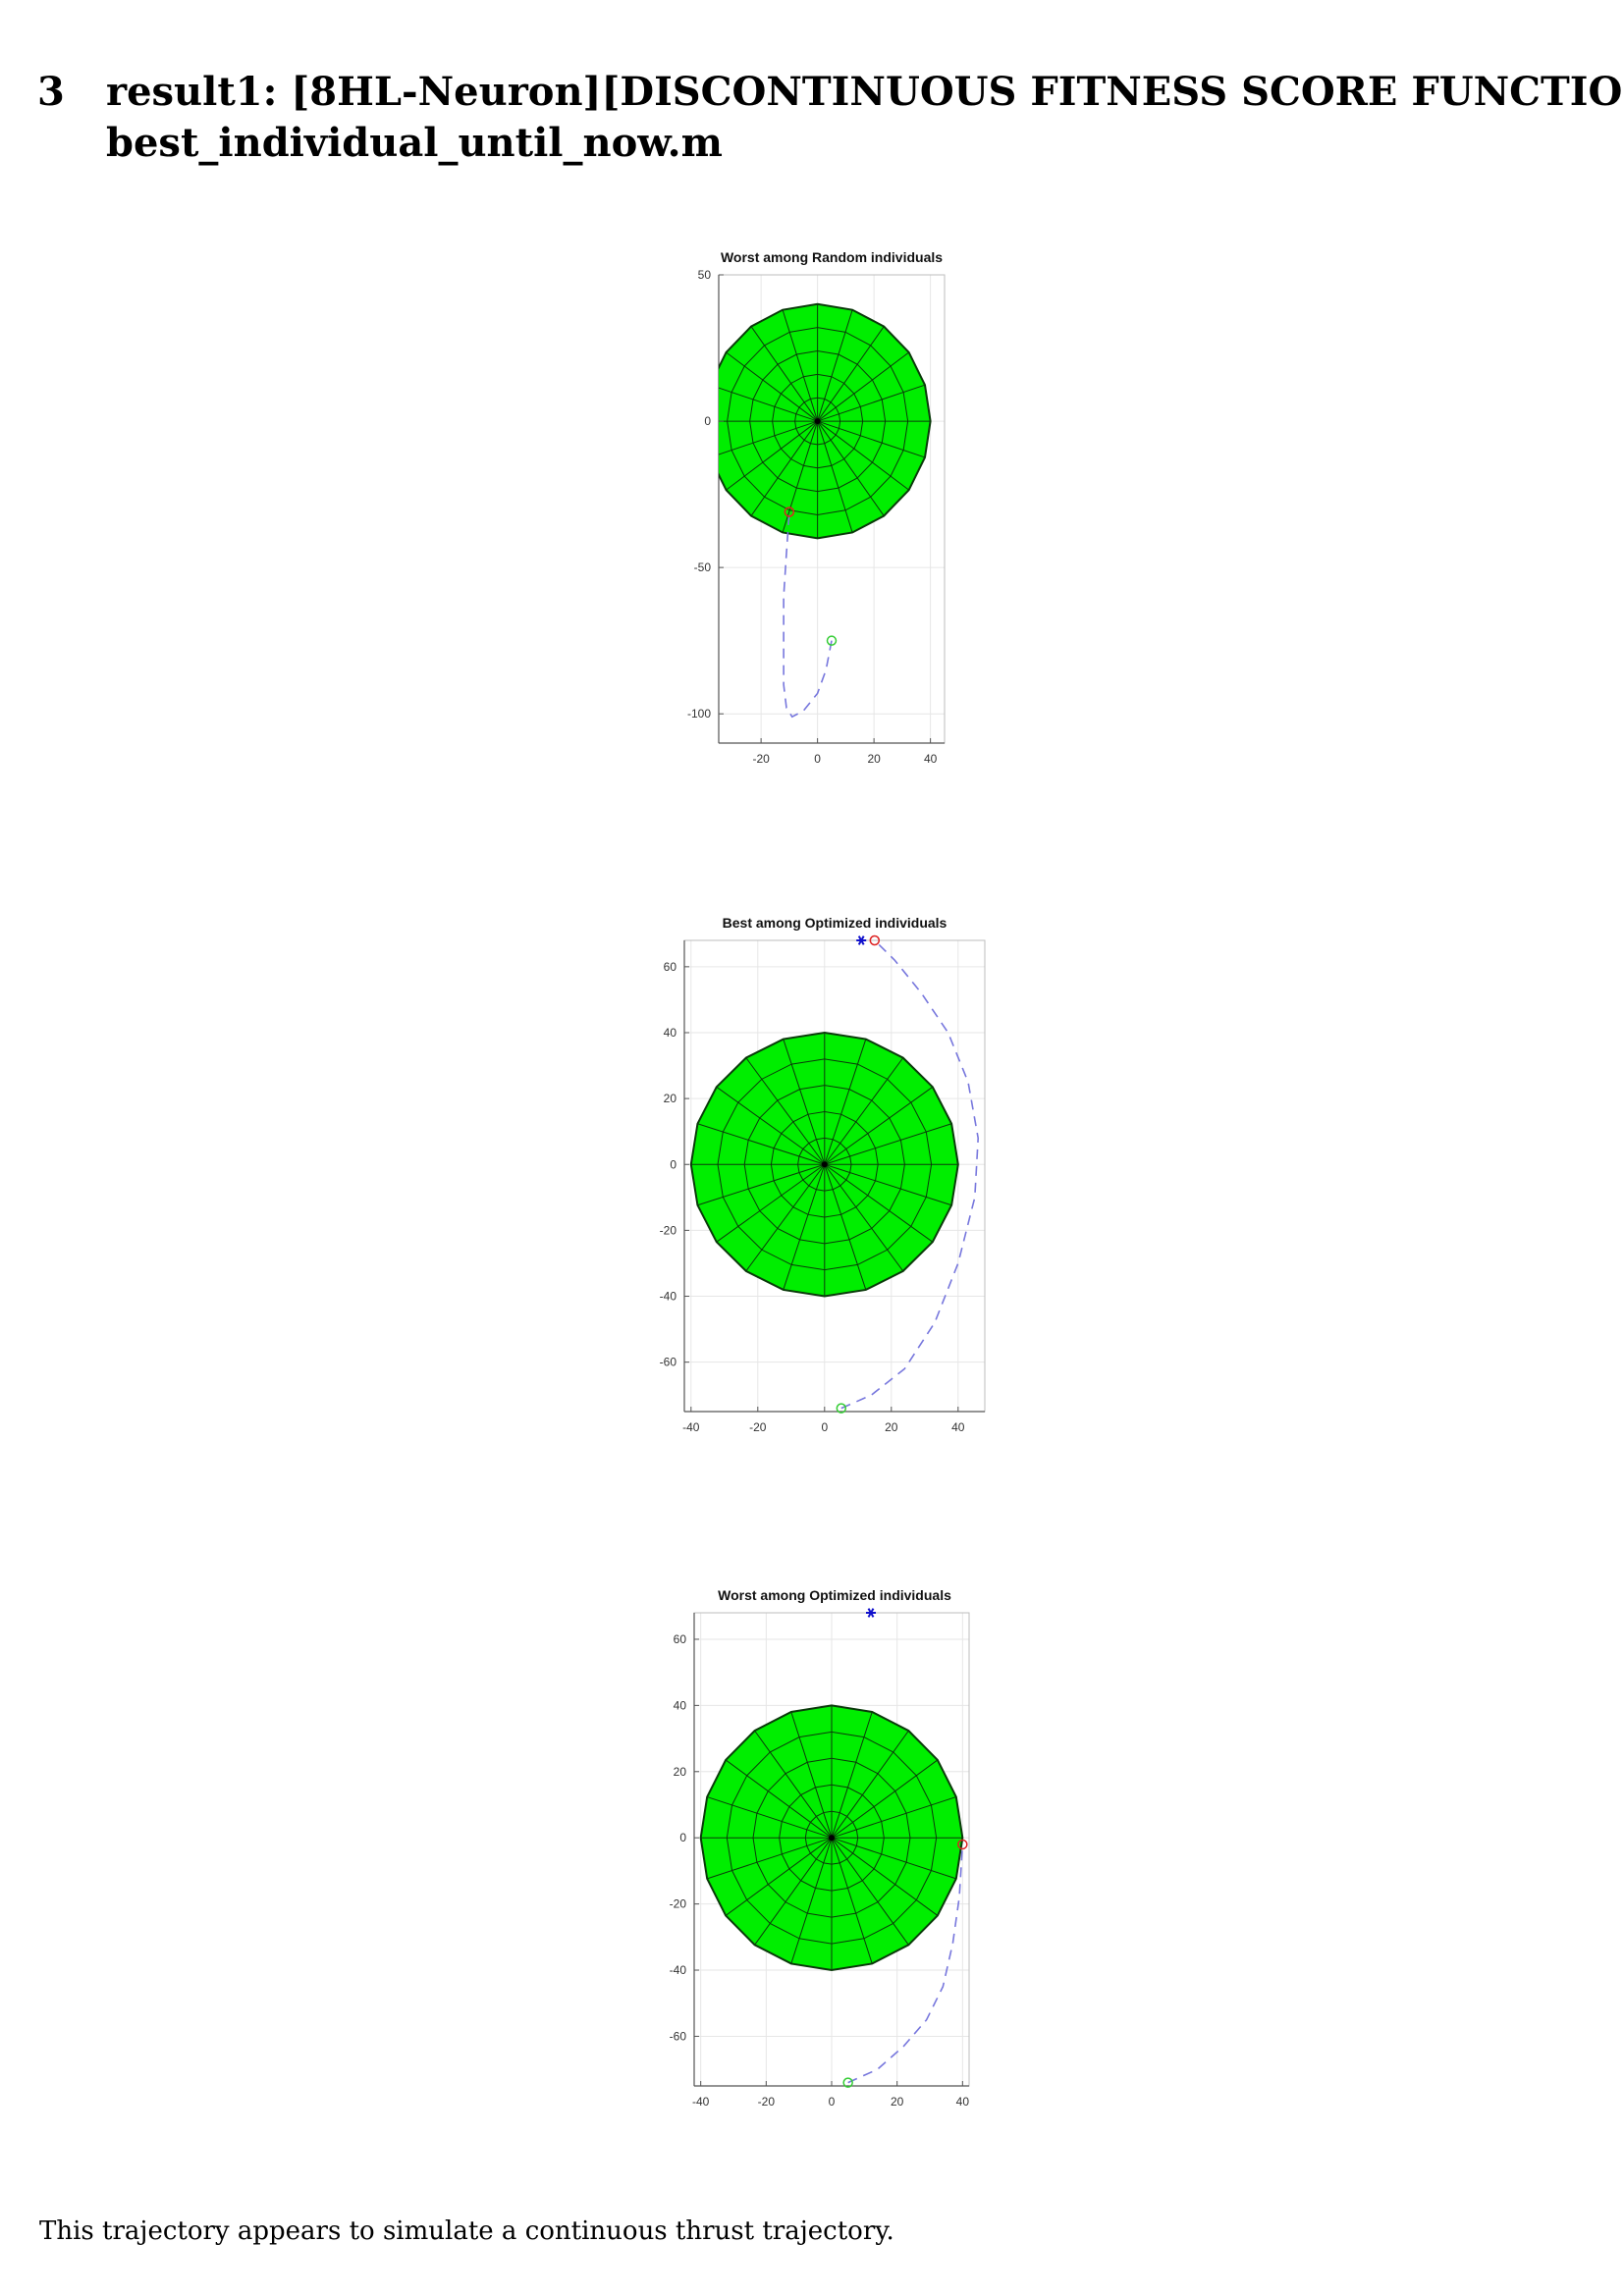 This screenshot has width=1624, height=2296. What do you see at coordinates (699, 714) in the screenshot?
I see `y-tick-label: -100` at bounding box center [699, 714].